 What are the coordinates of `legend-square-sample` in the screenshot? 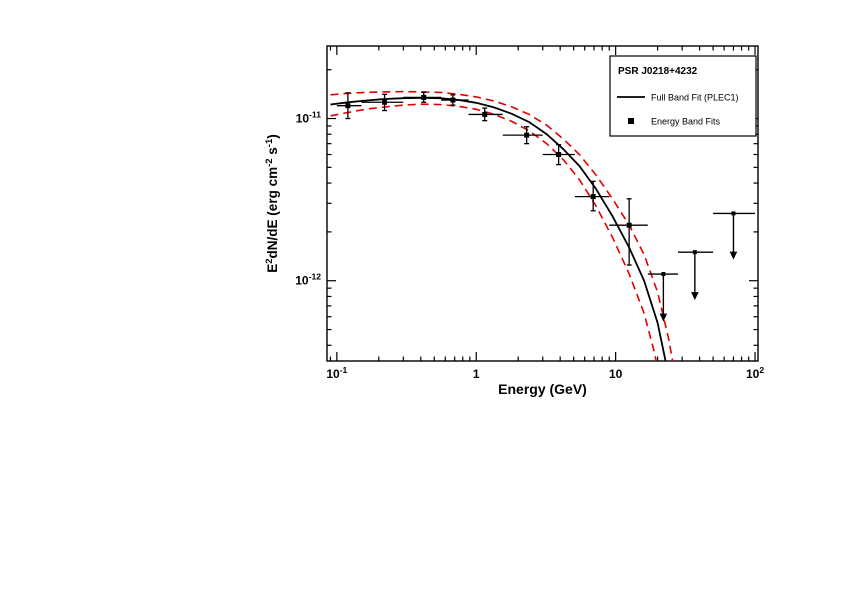 It's located at (631, 121).